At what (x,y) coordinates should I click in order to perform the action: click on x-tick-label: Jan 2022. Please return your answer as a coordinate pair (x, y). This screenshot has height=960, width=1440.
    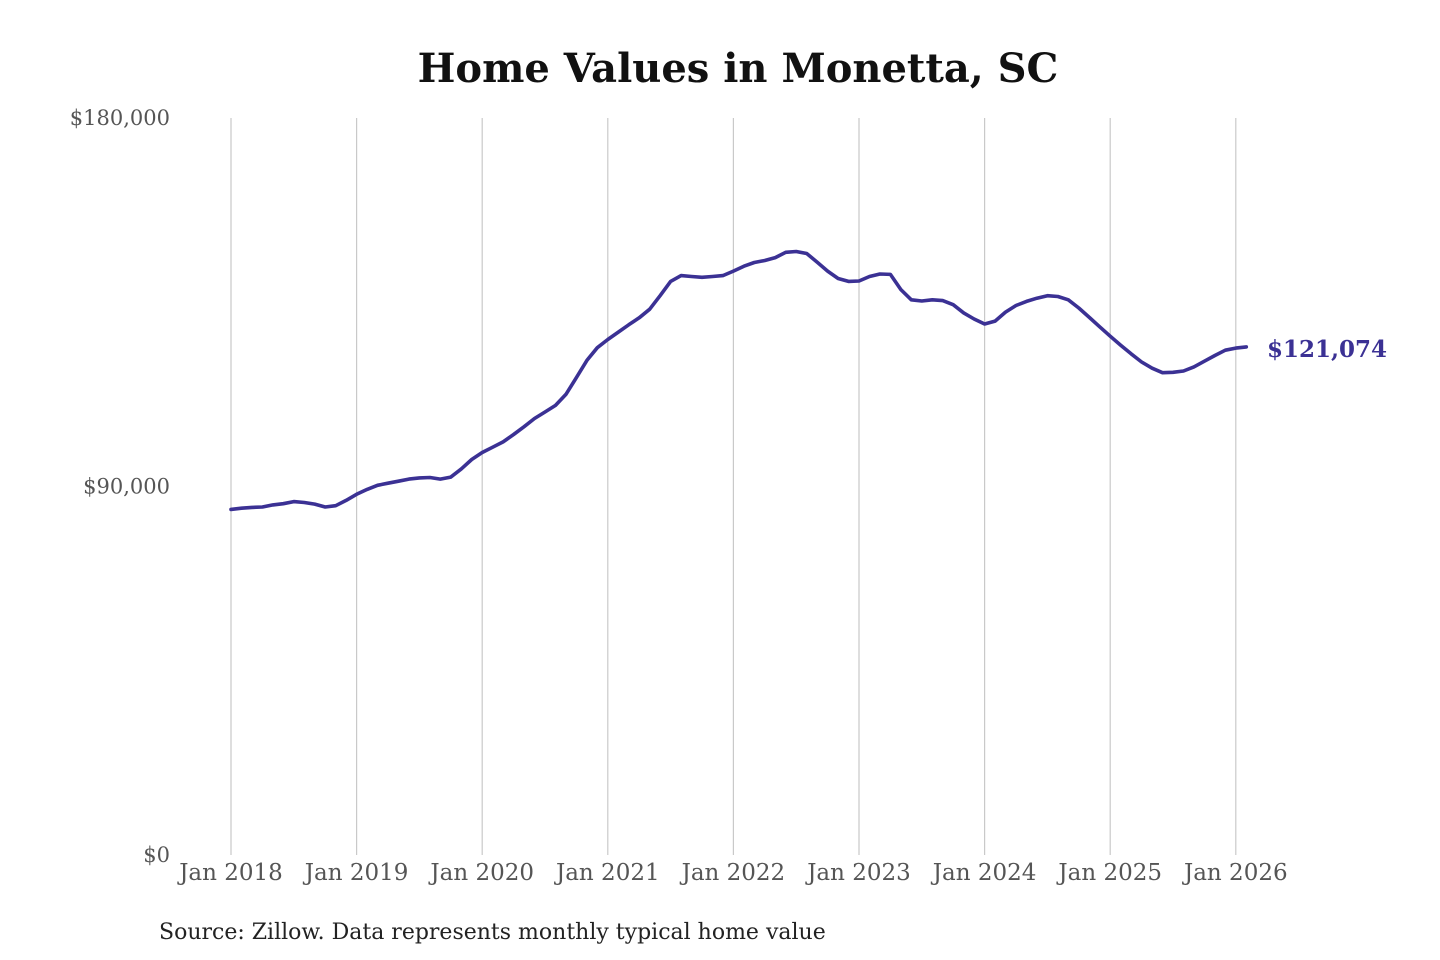
    Looking at the image, I should click on (733, 873).